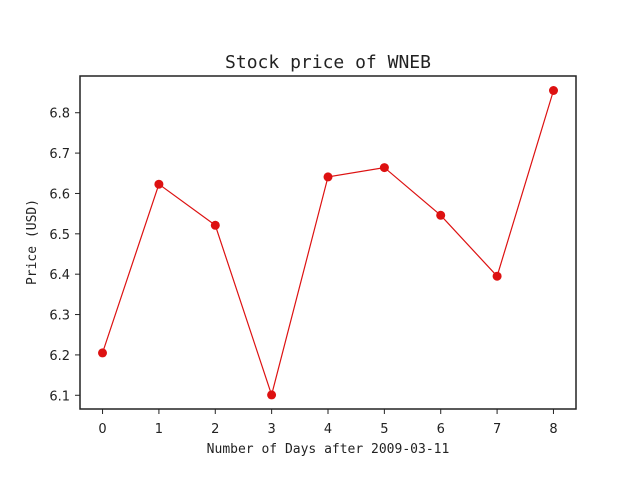  I want to click on x-axis-label: Number of Days after 2009-03-11, so click(328, 449).